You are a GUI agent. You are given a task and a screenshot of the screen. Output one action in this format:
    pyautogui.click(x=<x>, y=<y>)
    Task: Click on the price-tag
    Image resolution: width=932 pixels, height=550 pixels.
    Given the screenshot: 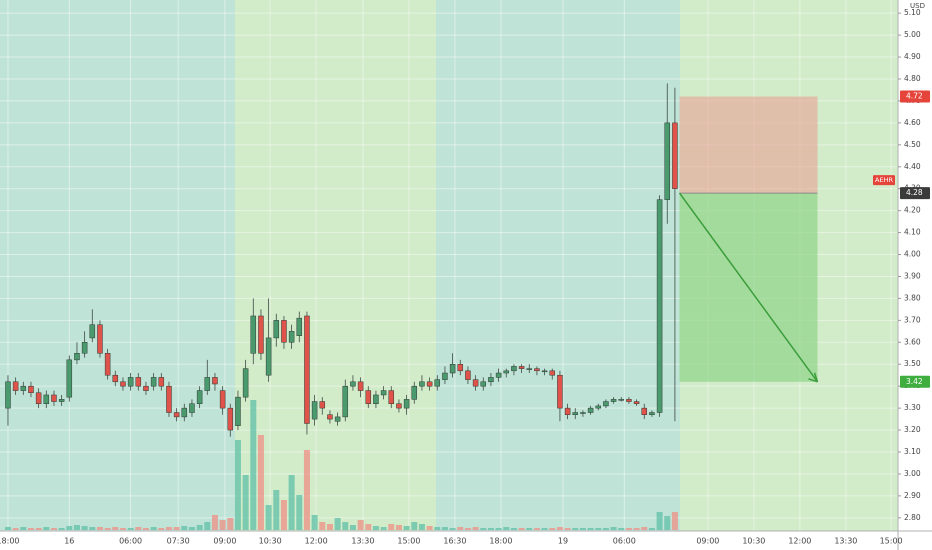 What is the action you would take?
    pyautogui.click(x=915, y=381)
    